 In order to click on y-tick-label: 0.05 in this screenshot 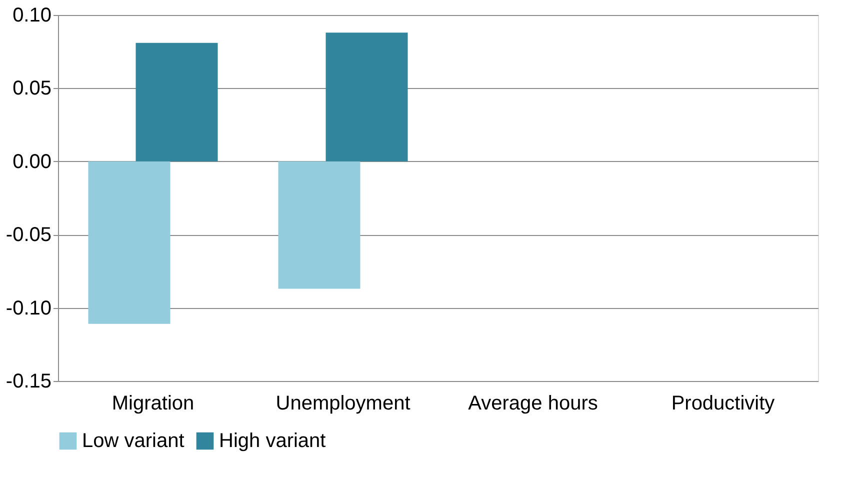, I will do `click(32, 89)`.